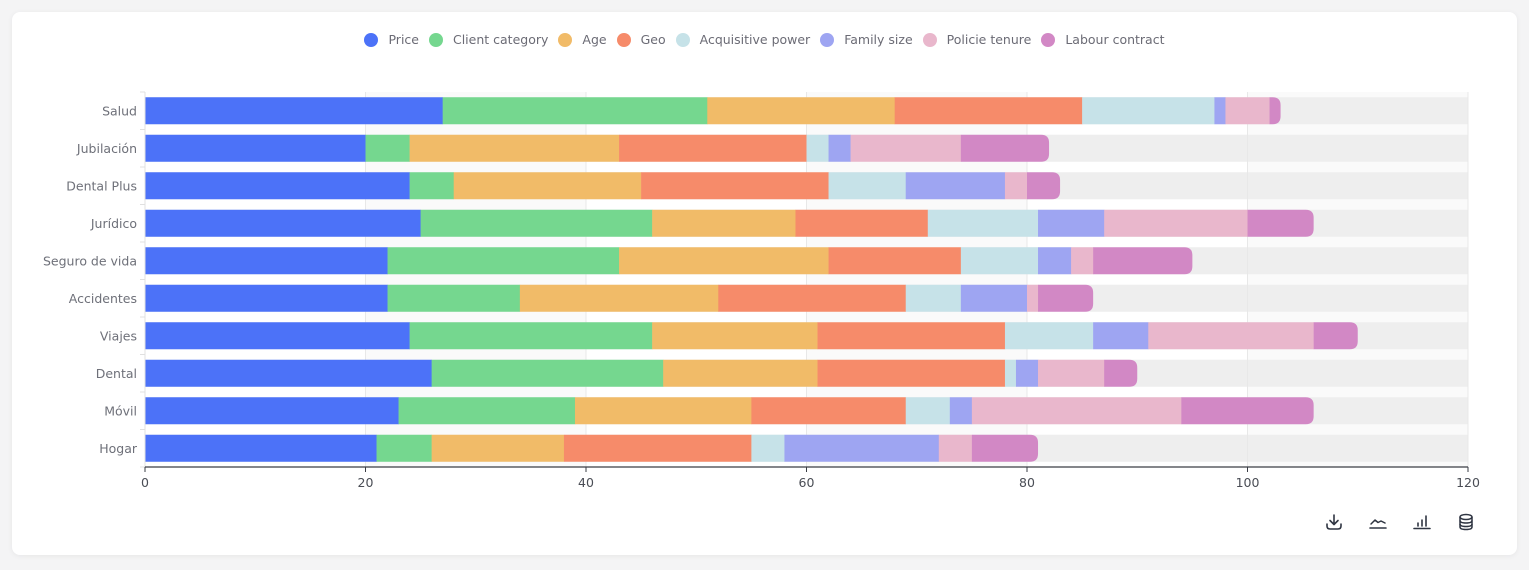 Image resolution: width=1529 pixels, height=570 pixels. What do you see at coordinates (1115, 39) in the screenshot?
I see `legend-label: Labour contract` at bounding box center [1115, 39].